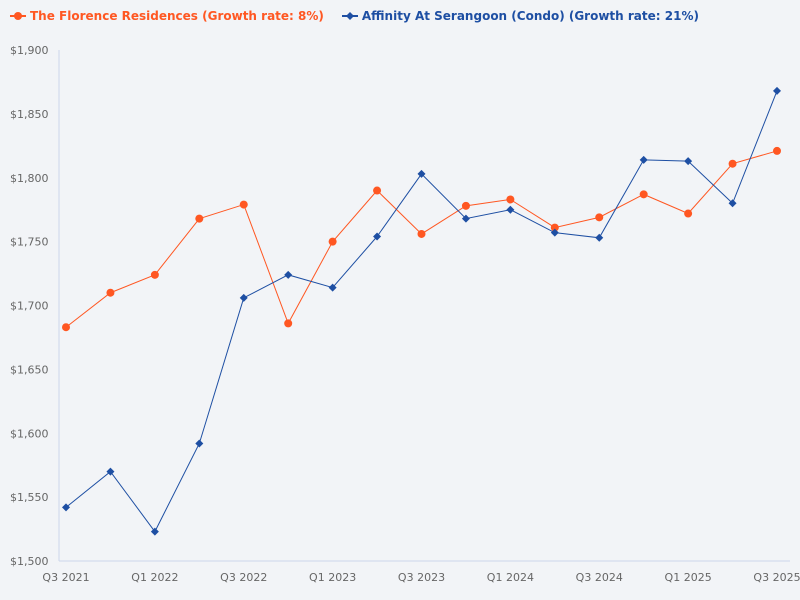 This screenshot has width=800, height=600. Describe the element at coordinates (29, 242) in the screenshot. I see `y-tick-label: $1,750` at that location.